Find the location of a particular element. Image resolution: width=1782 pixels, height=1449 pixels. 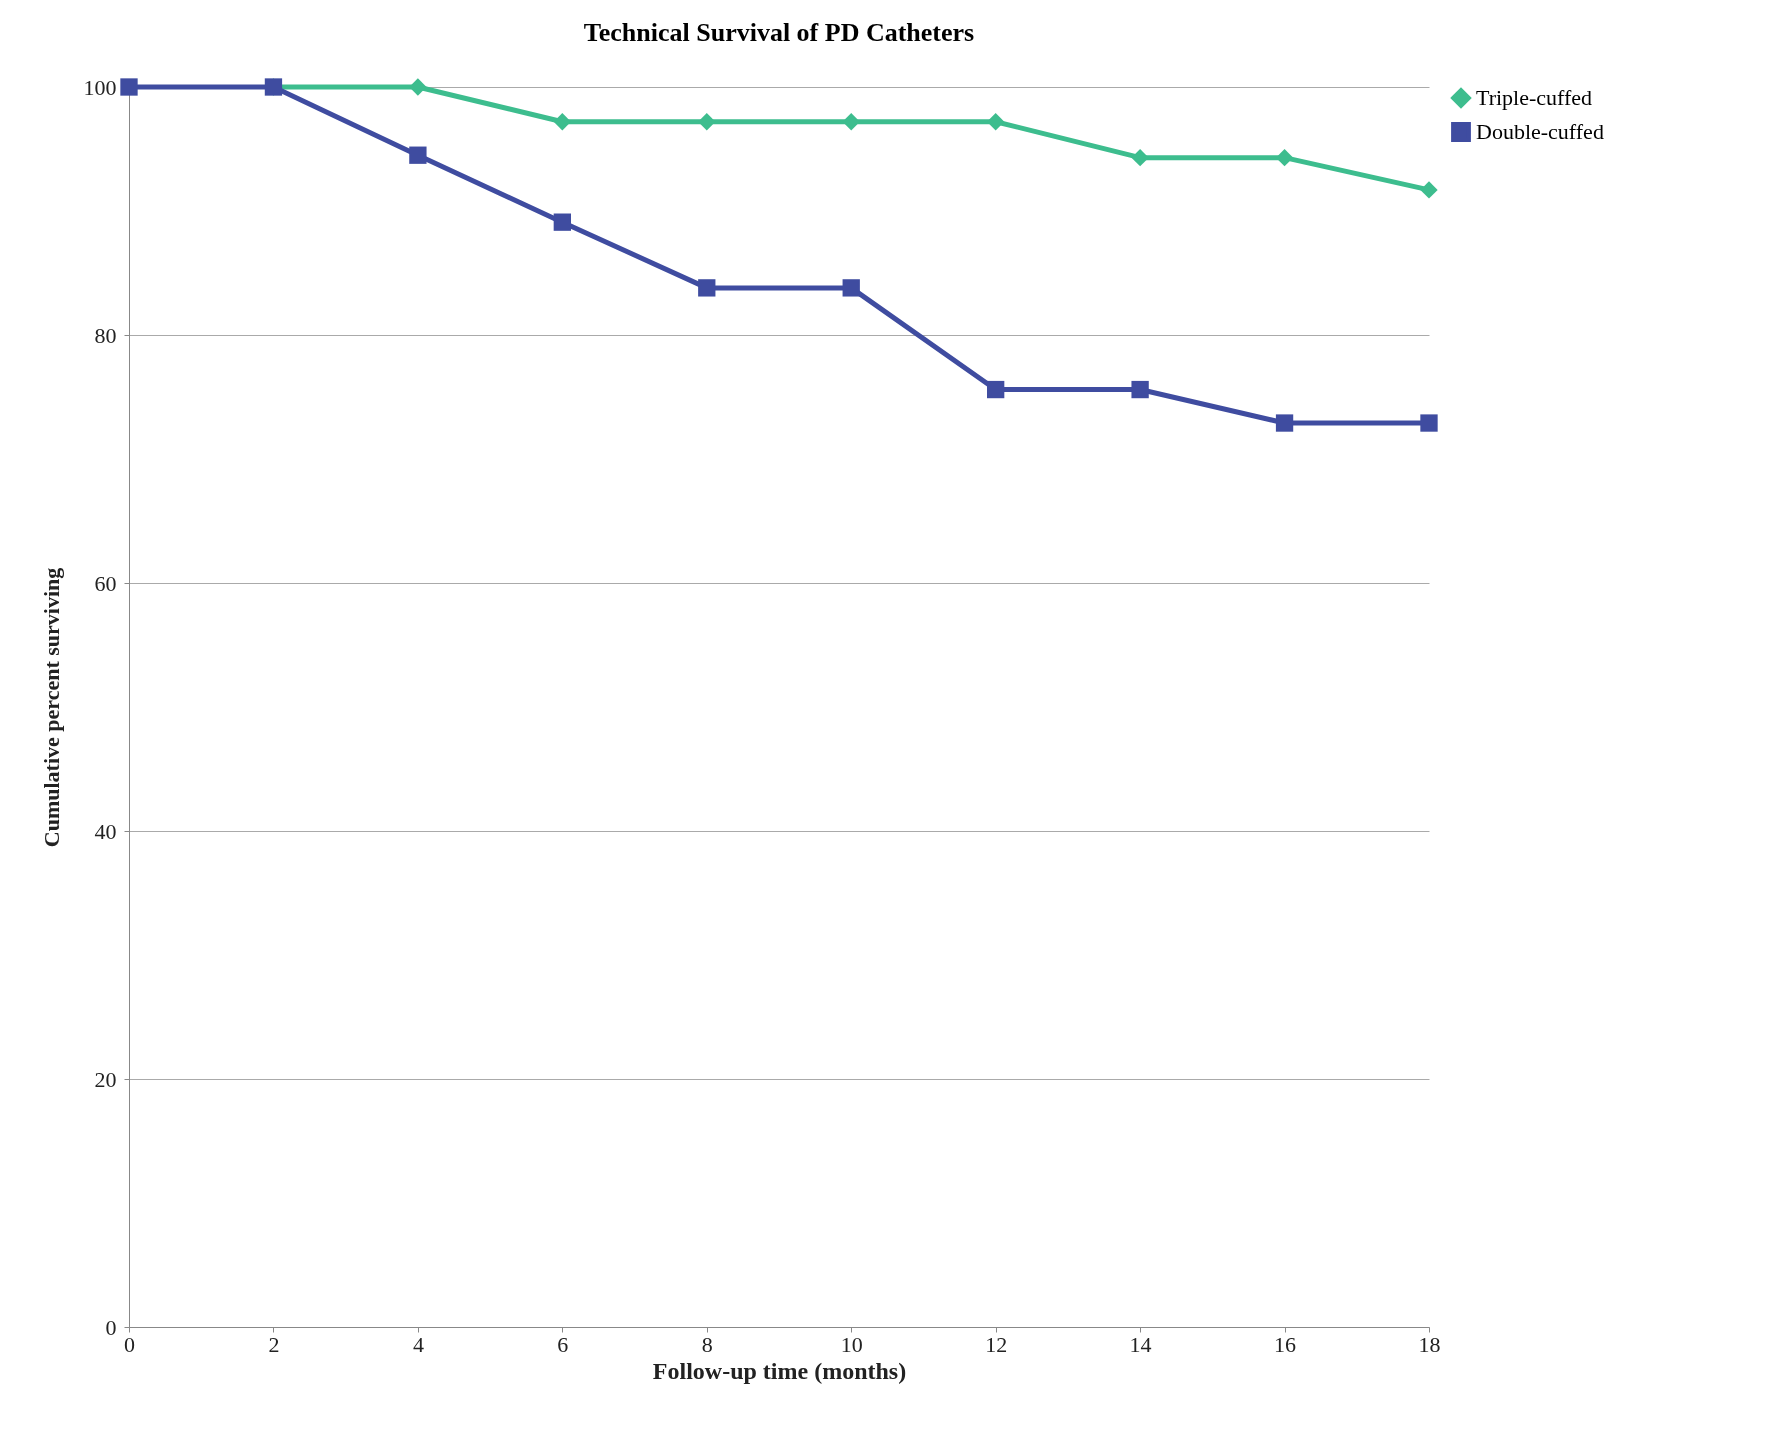

y-tick-label: 100 is located at coordinates (100, 87).